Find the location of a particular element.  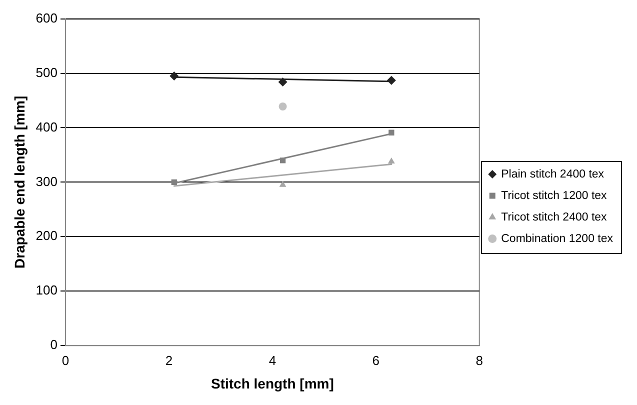

y-tick-label: 200 is located at coordinates (47, 236).